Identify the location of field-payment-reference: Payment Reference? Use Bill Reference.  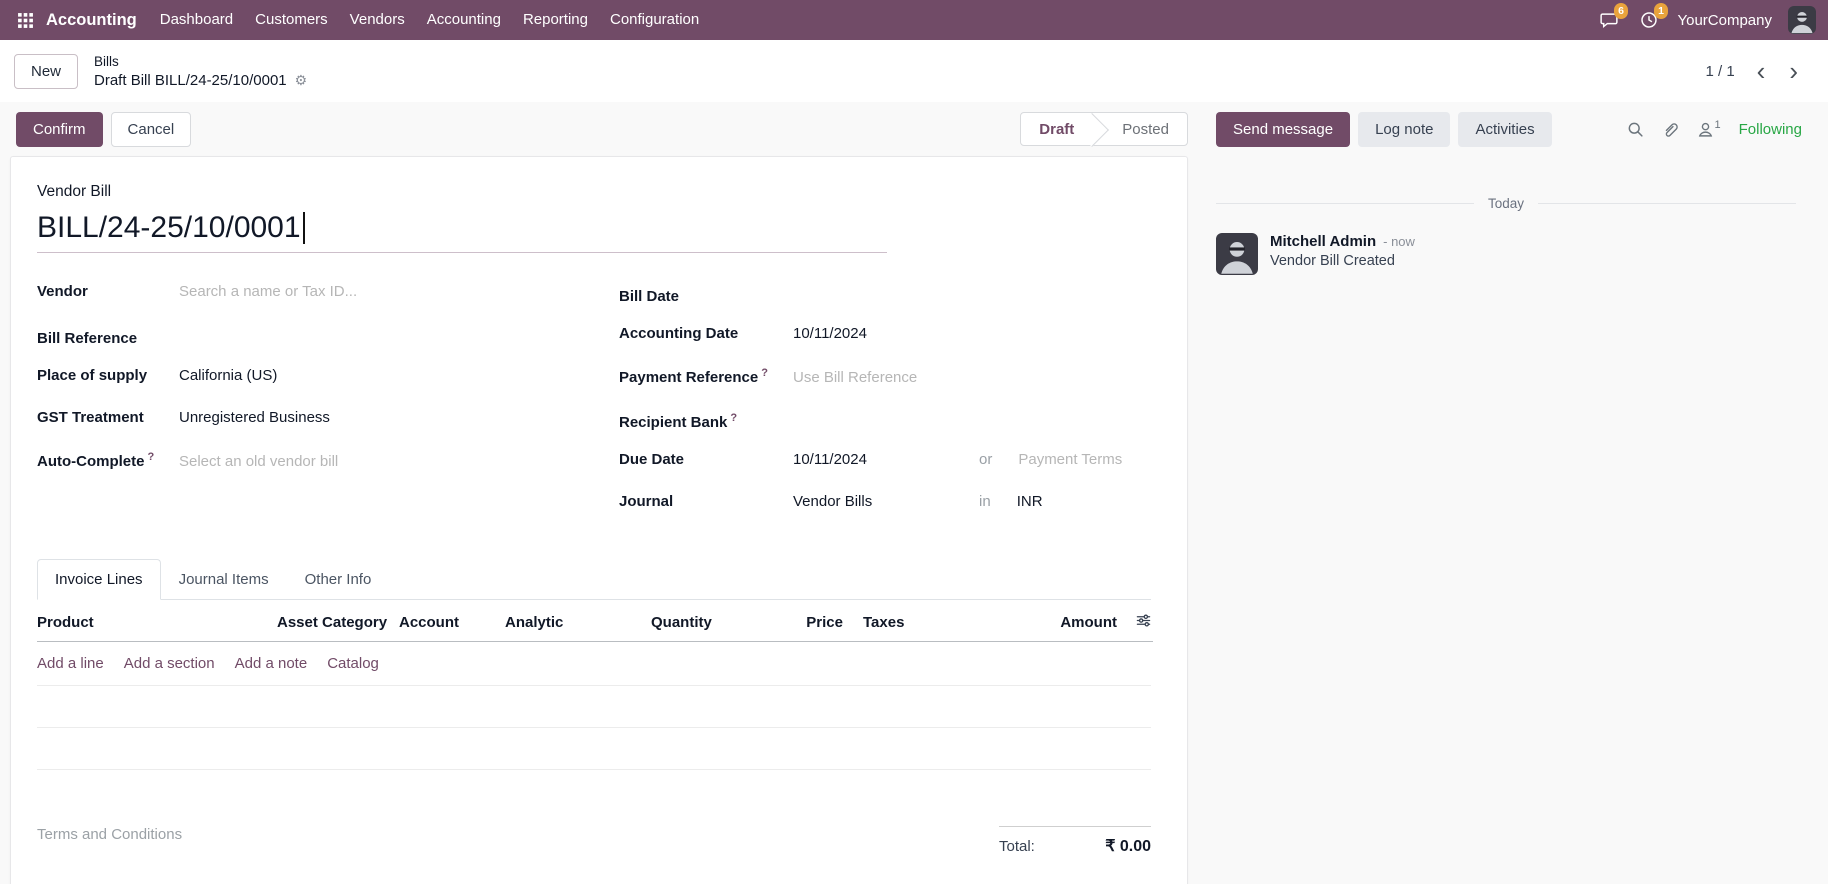
(885, 380).